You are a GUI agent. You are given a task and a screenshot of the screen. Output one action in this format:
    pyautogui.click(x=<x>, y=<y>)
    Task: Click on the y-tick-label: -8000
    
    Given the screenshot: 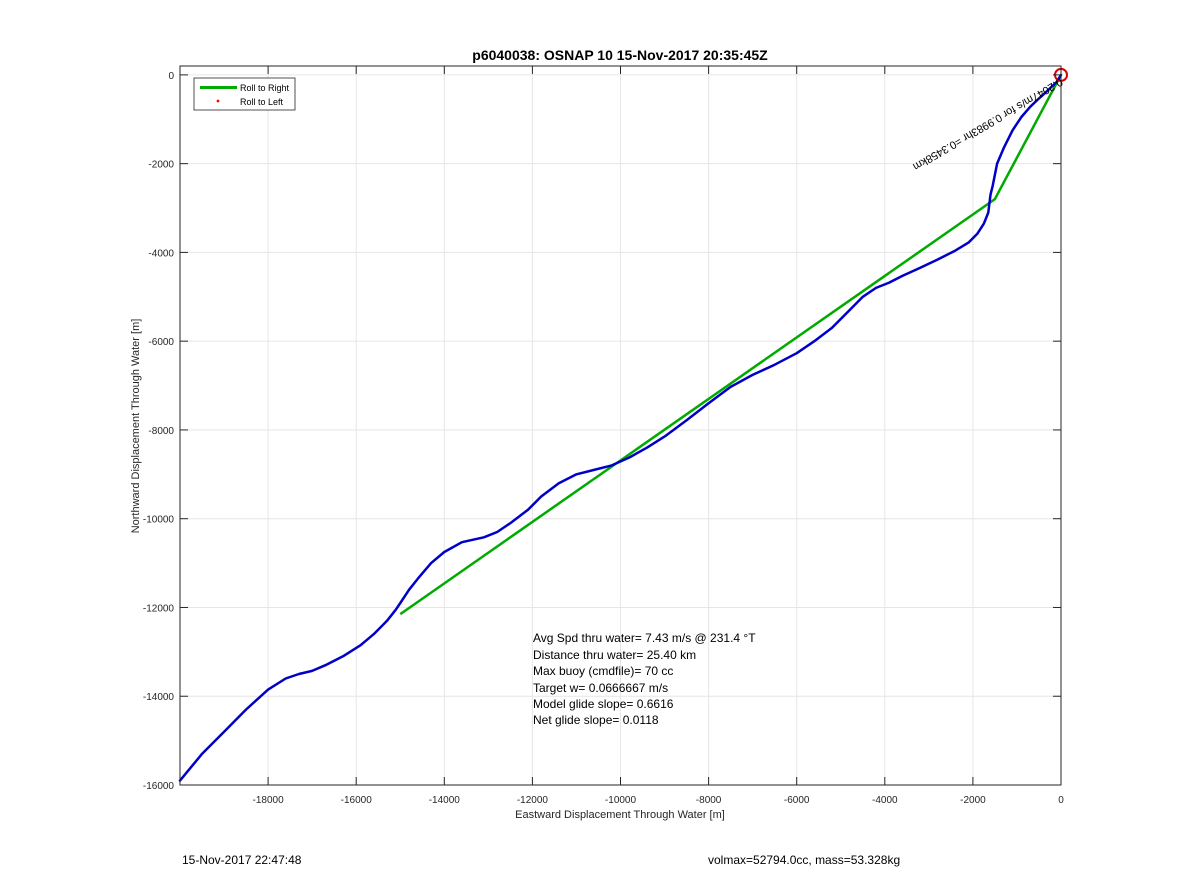 What is the action you would take?
    pyautogui.click(x=161, y=431)
    